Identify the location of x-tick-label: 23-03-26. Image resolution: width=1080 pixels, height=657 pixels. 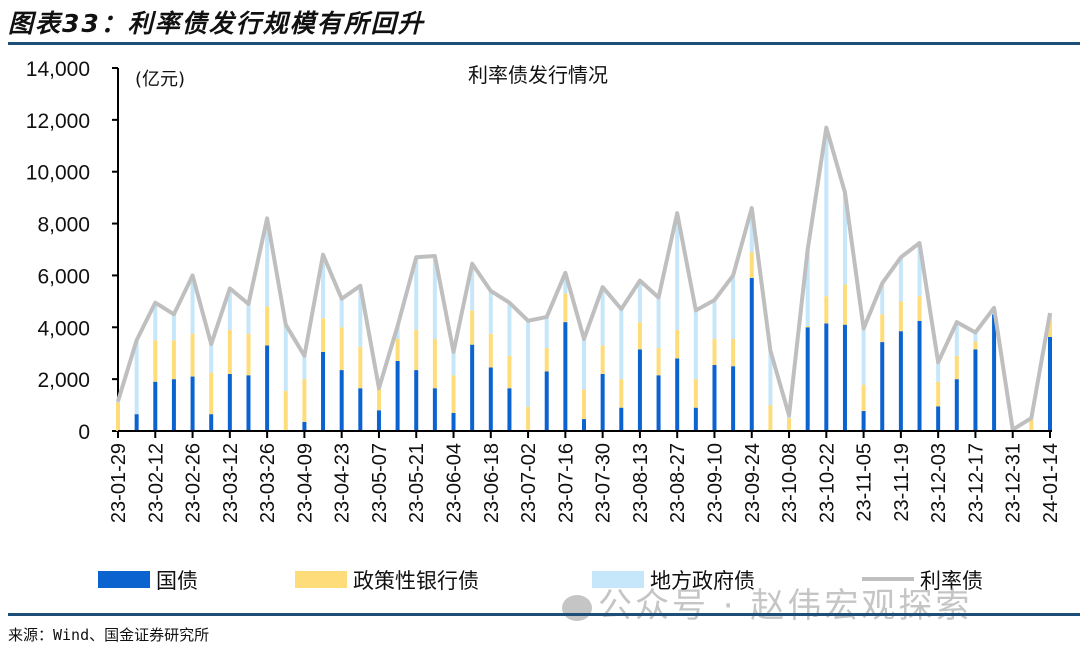
(268, 483).